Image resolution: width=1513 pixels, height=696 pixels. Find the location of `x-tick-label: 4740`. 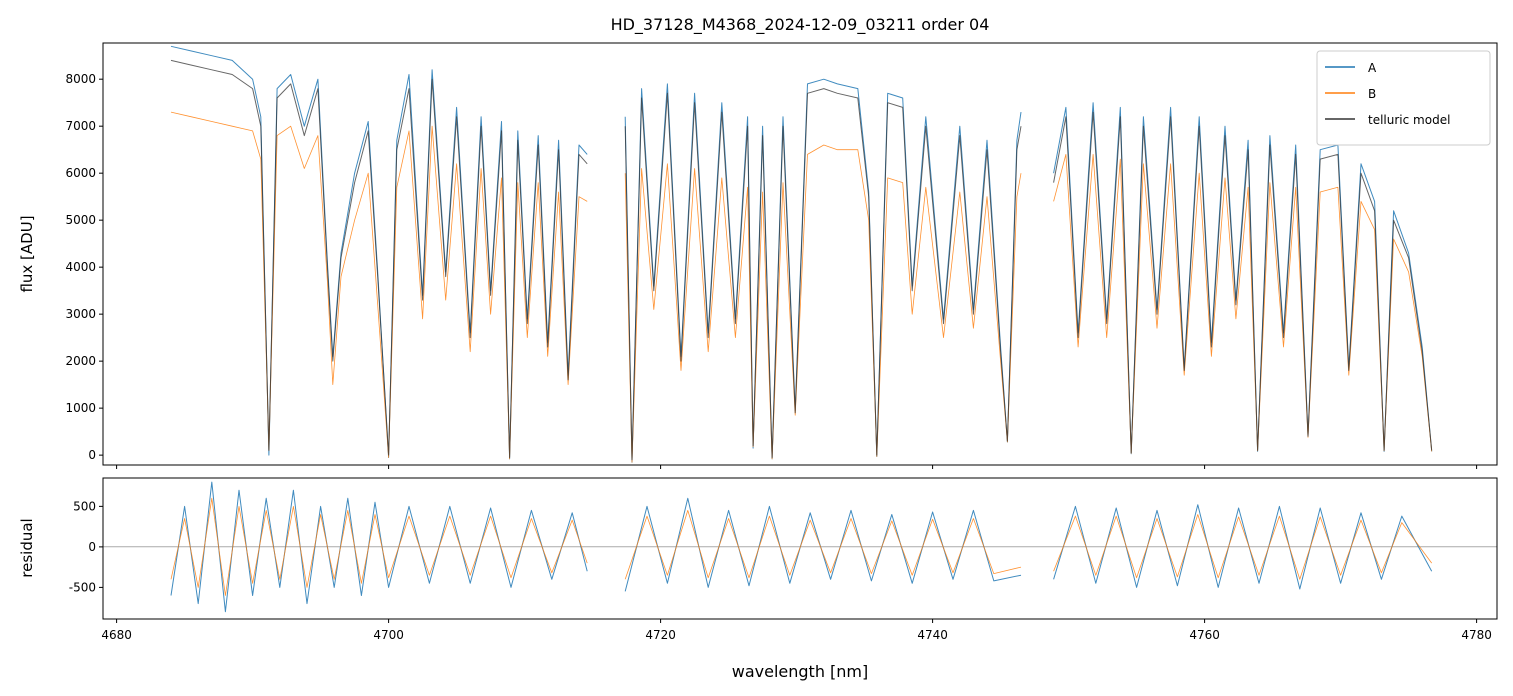

x-tick-label: 4740 is located at coordinates (932, 635).